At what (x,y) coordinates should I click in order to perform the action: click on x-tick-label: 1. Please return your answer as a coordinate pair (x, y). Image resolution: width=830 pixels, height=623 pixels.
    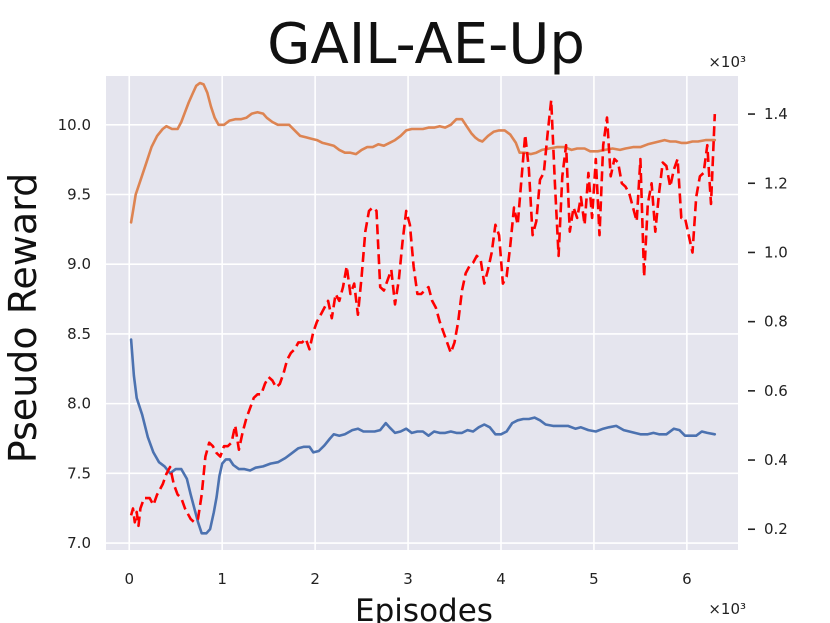
    Looking at the image, I should click on (222, 579).